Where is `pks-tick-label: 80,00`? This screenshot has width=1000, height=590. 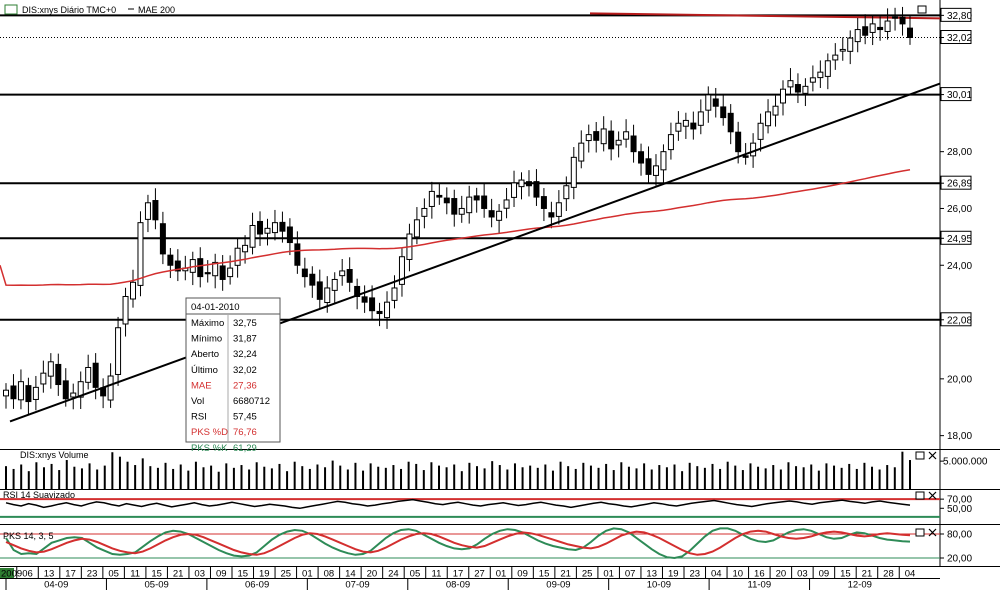 pks-tick-label: 80,00 is located at coordinates (959, 535).